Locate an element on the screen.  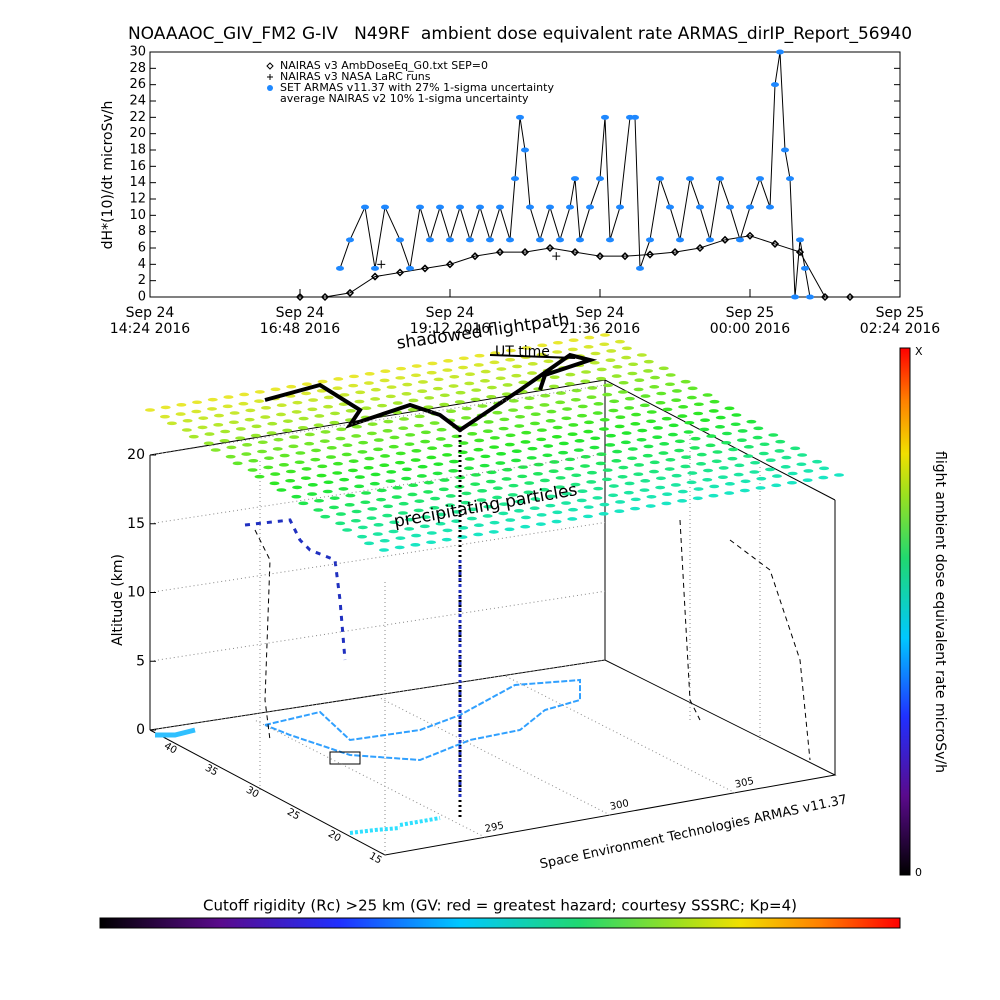
wall-projection is located at coordinates (770, 650).